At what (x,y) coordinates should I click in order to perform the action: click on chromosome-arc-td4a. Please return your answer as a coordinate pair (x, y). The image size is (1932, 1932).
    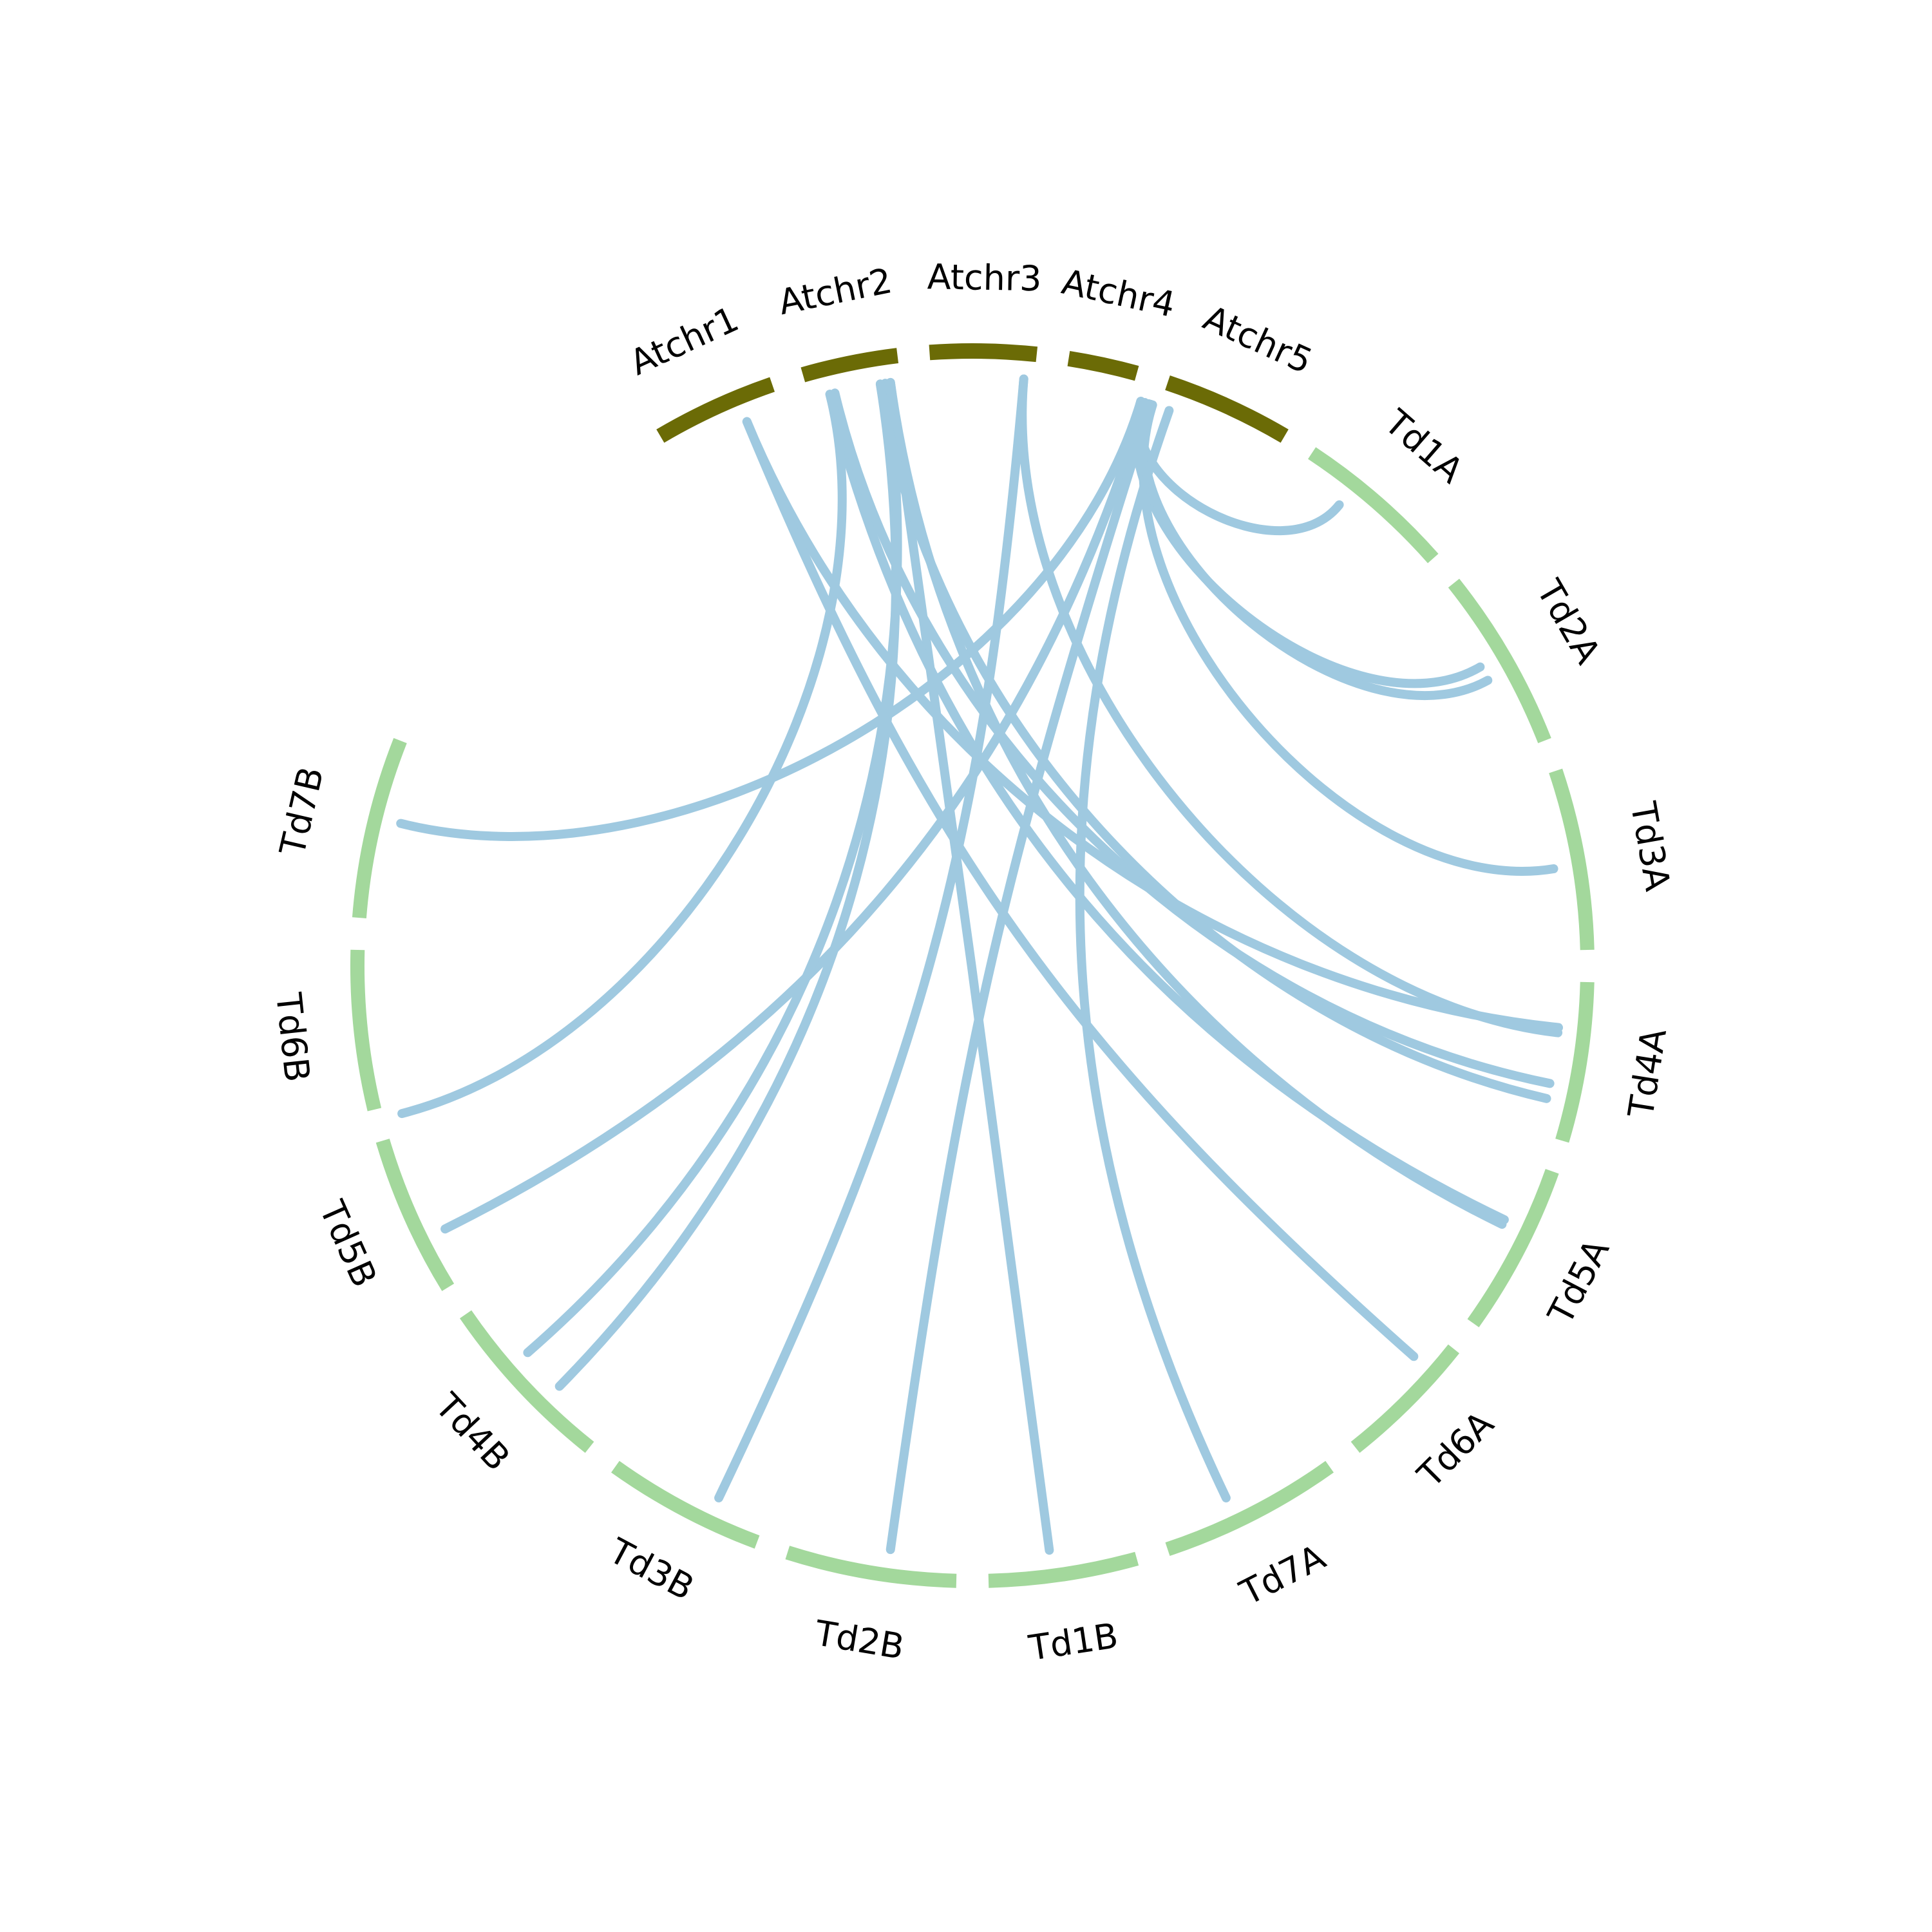
    Looking at the image, I should click on (1575, 1062).